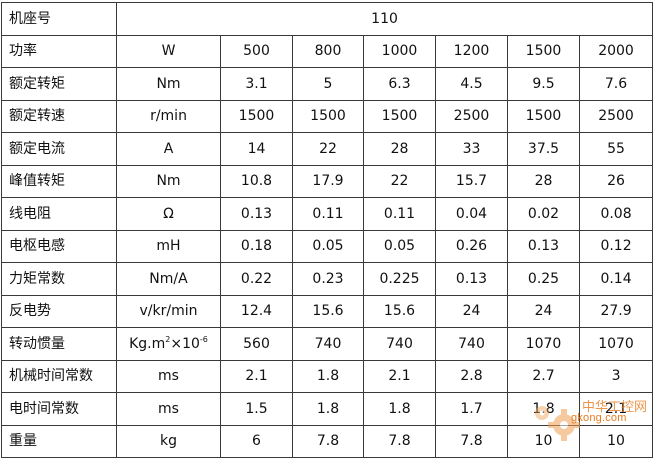  Describe the element at coordinates (471, 246) in the screenshot. I see `value-cell: 0.26` at that location.